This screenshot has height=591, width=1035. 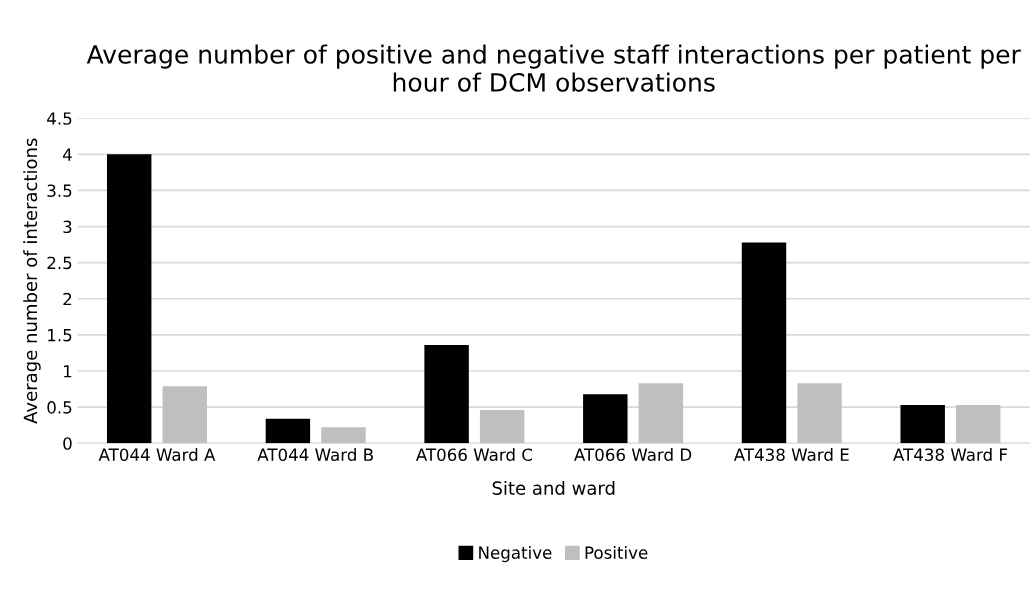 I want to click on y-tick-label: 0, so click(x=67, y=443).